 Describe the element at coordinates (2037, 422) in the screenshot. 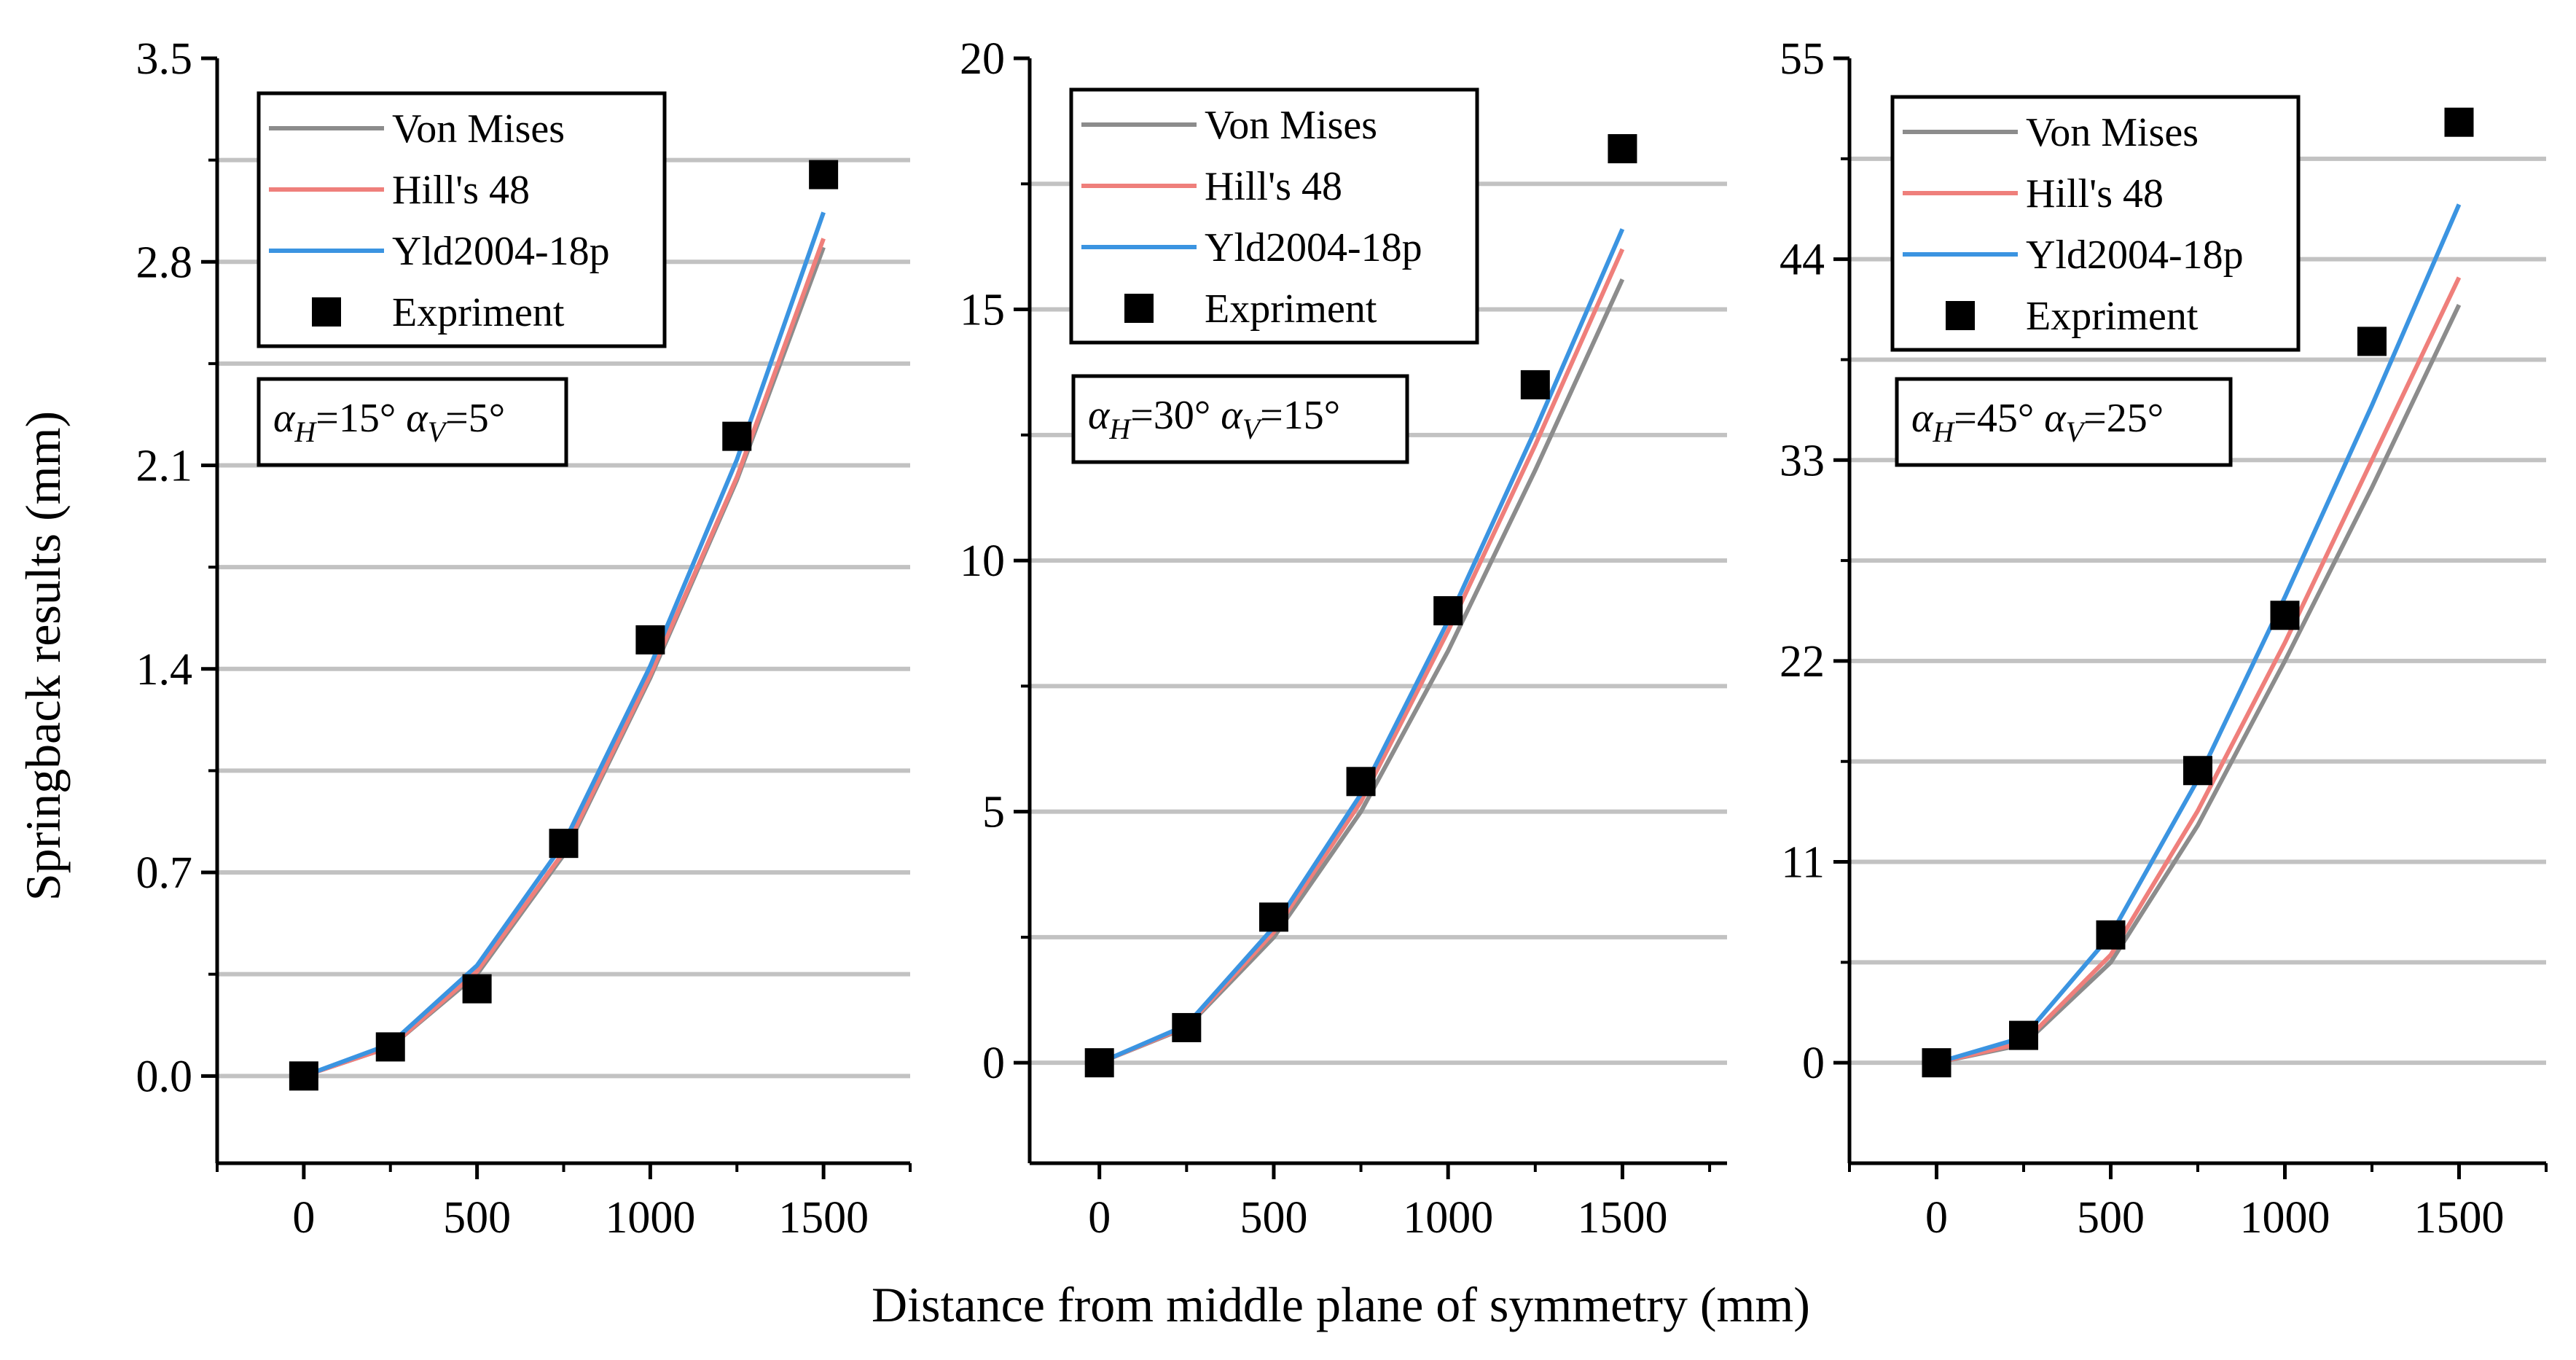

I see `annotation-text: αH=45° αV=25°` at that location.